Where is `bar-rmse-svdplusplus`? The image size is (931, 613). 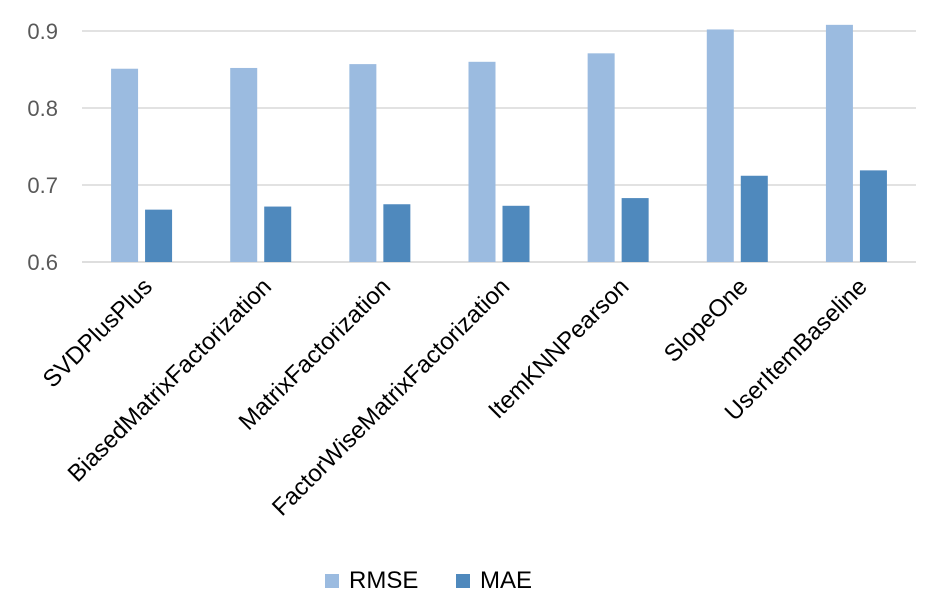
bar-rmse-svdplusplus is located at coordinates (125, 165).